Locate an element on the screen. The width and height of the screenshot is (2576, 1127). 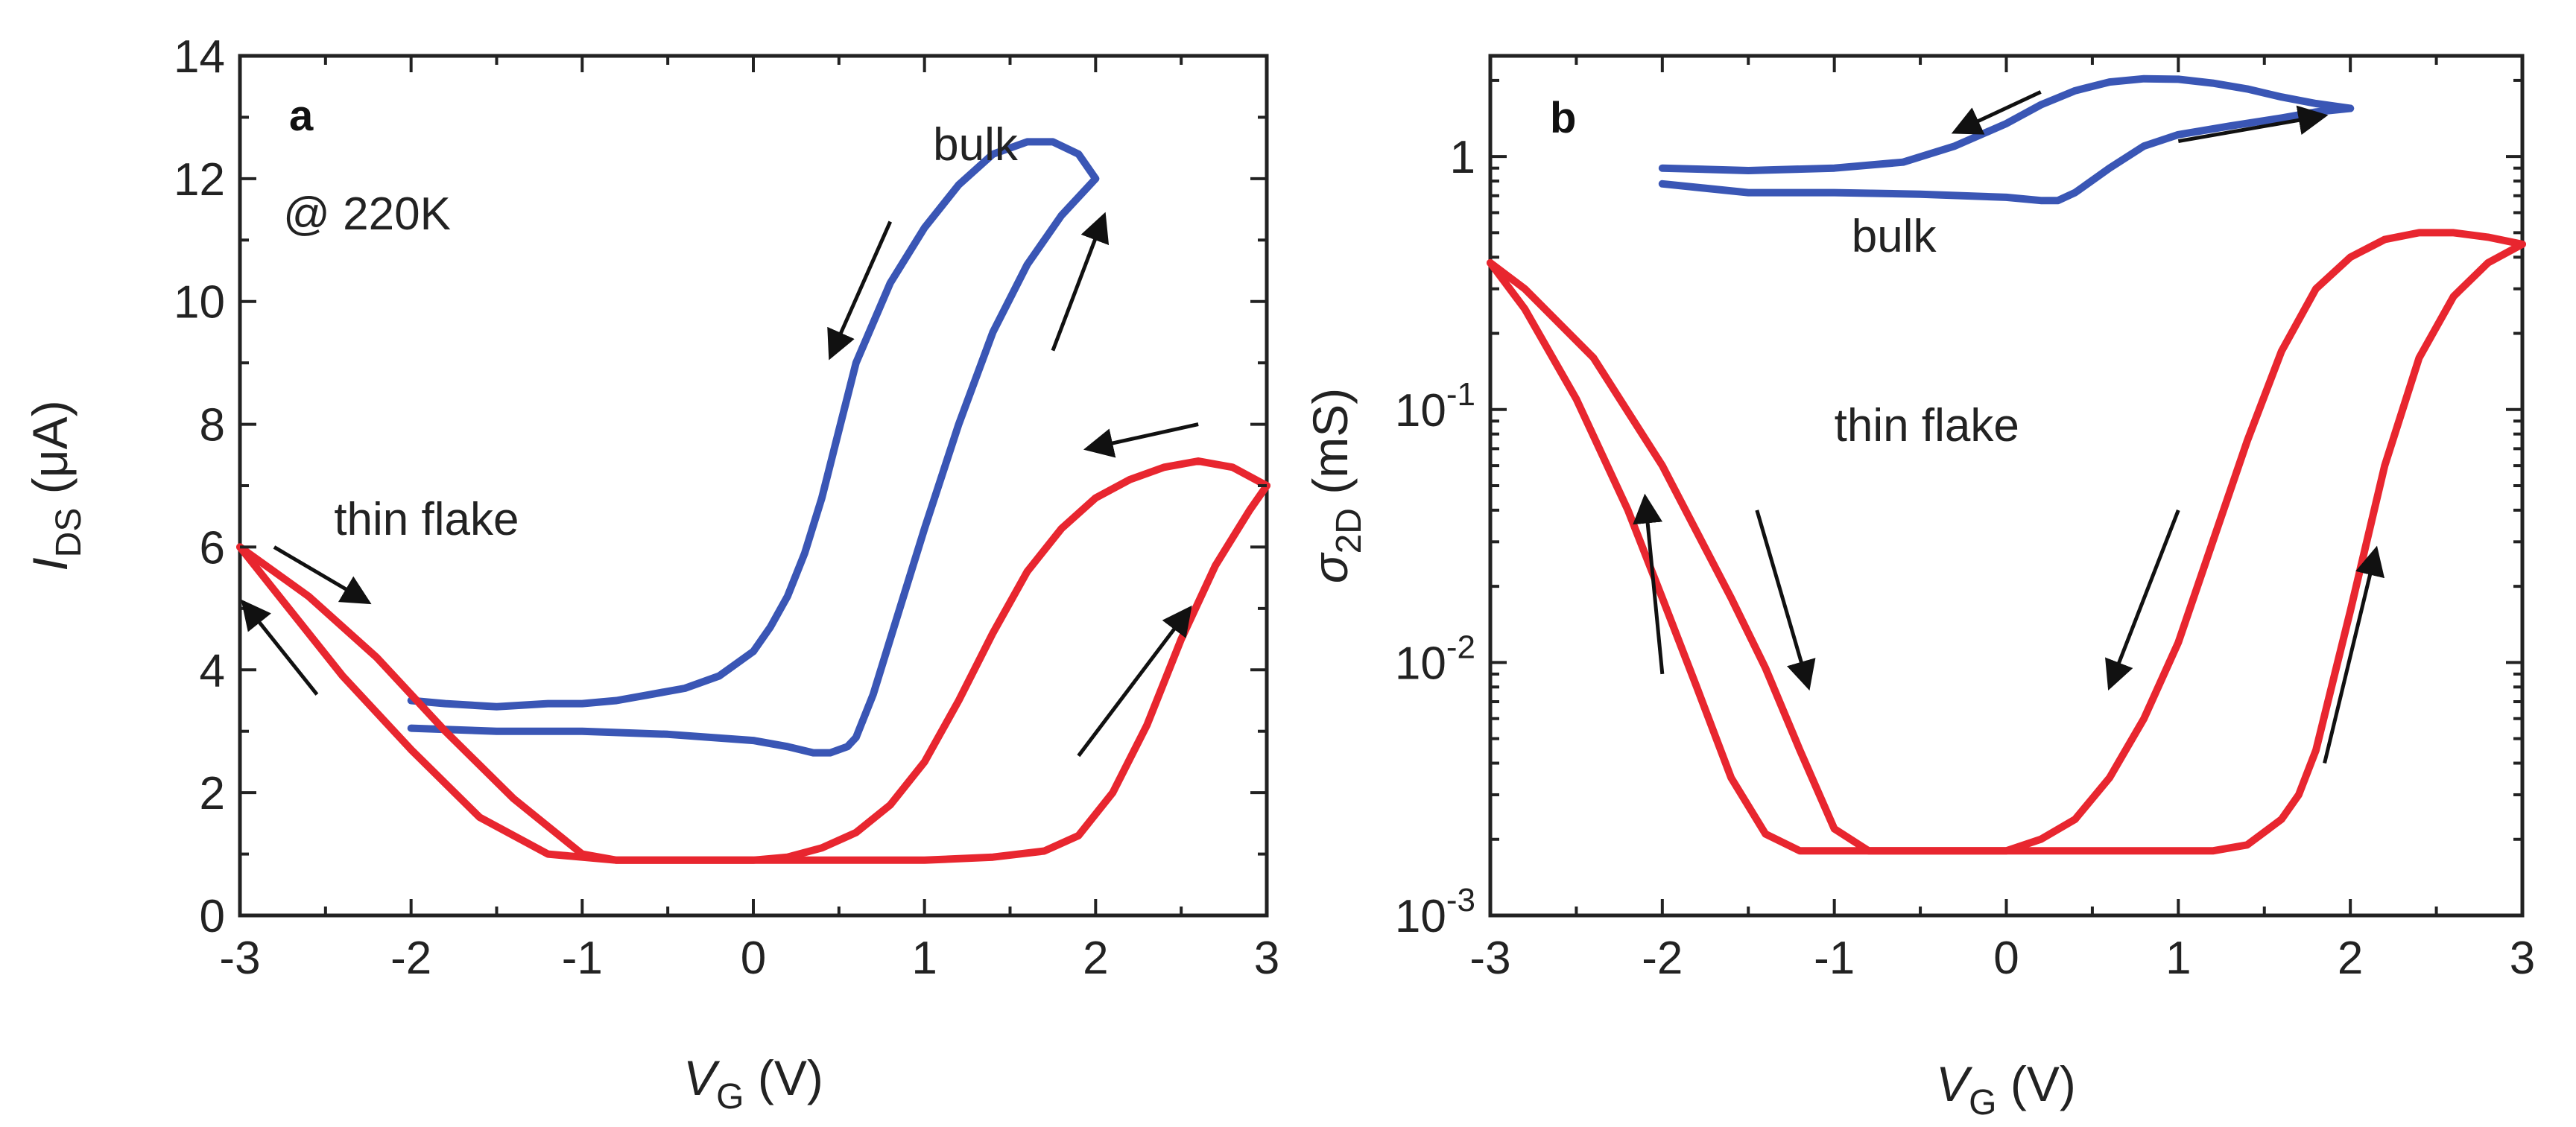
panel-a-y-axis-subscript: DS is located at coordinates (69, 533).